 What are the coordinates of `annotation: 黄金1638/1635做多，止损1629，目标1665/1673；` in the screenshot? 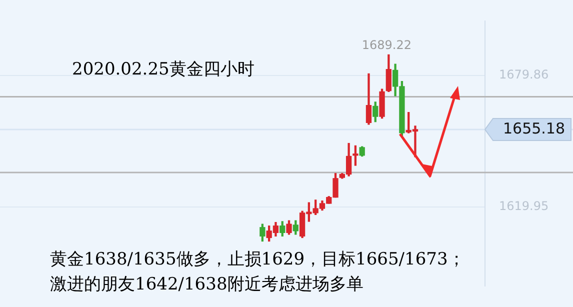 It's located at (257, 259).